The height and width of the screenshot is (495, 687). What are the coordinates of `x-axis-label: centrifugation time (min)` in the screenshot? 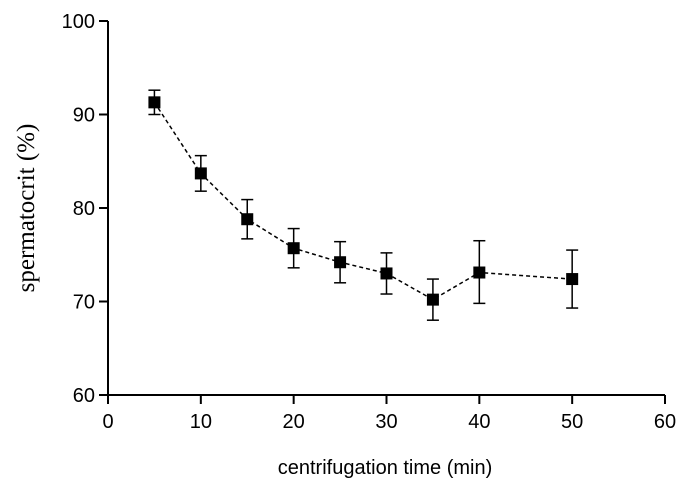 It's located at (385, 468).